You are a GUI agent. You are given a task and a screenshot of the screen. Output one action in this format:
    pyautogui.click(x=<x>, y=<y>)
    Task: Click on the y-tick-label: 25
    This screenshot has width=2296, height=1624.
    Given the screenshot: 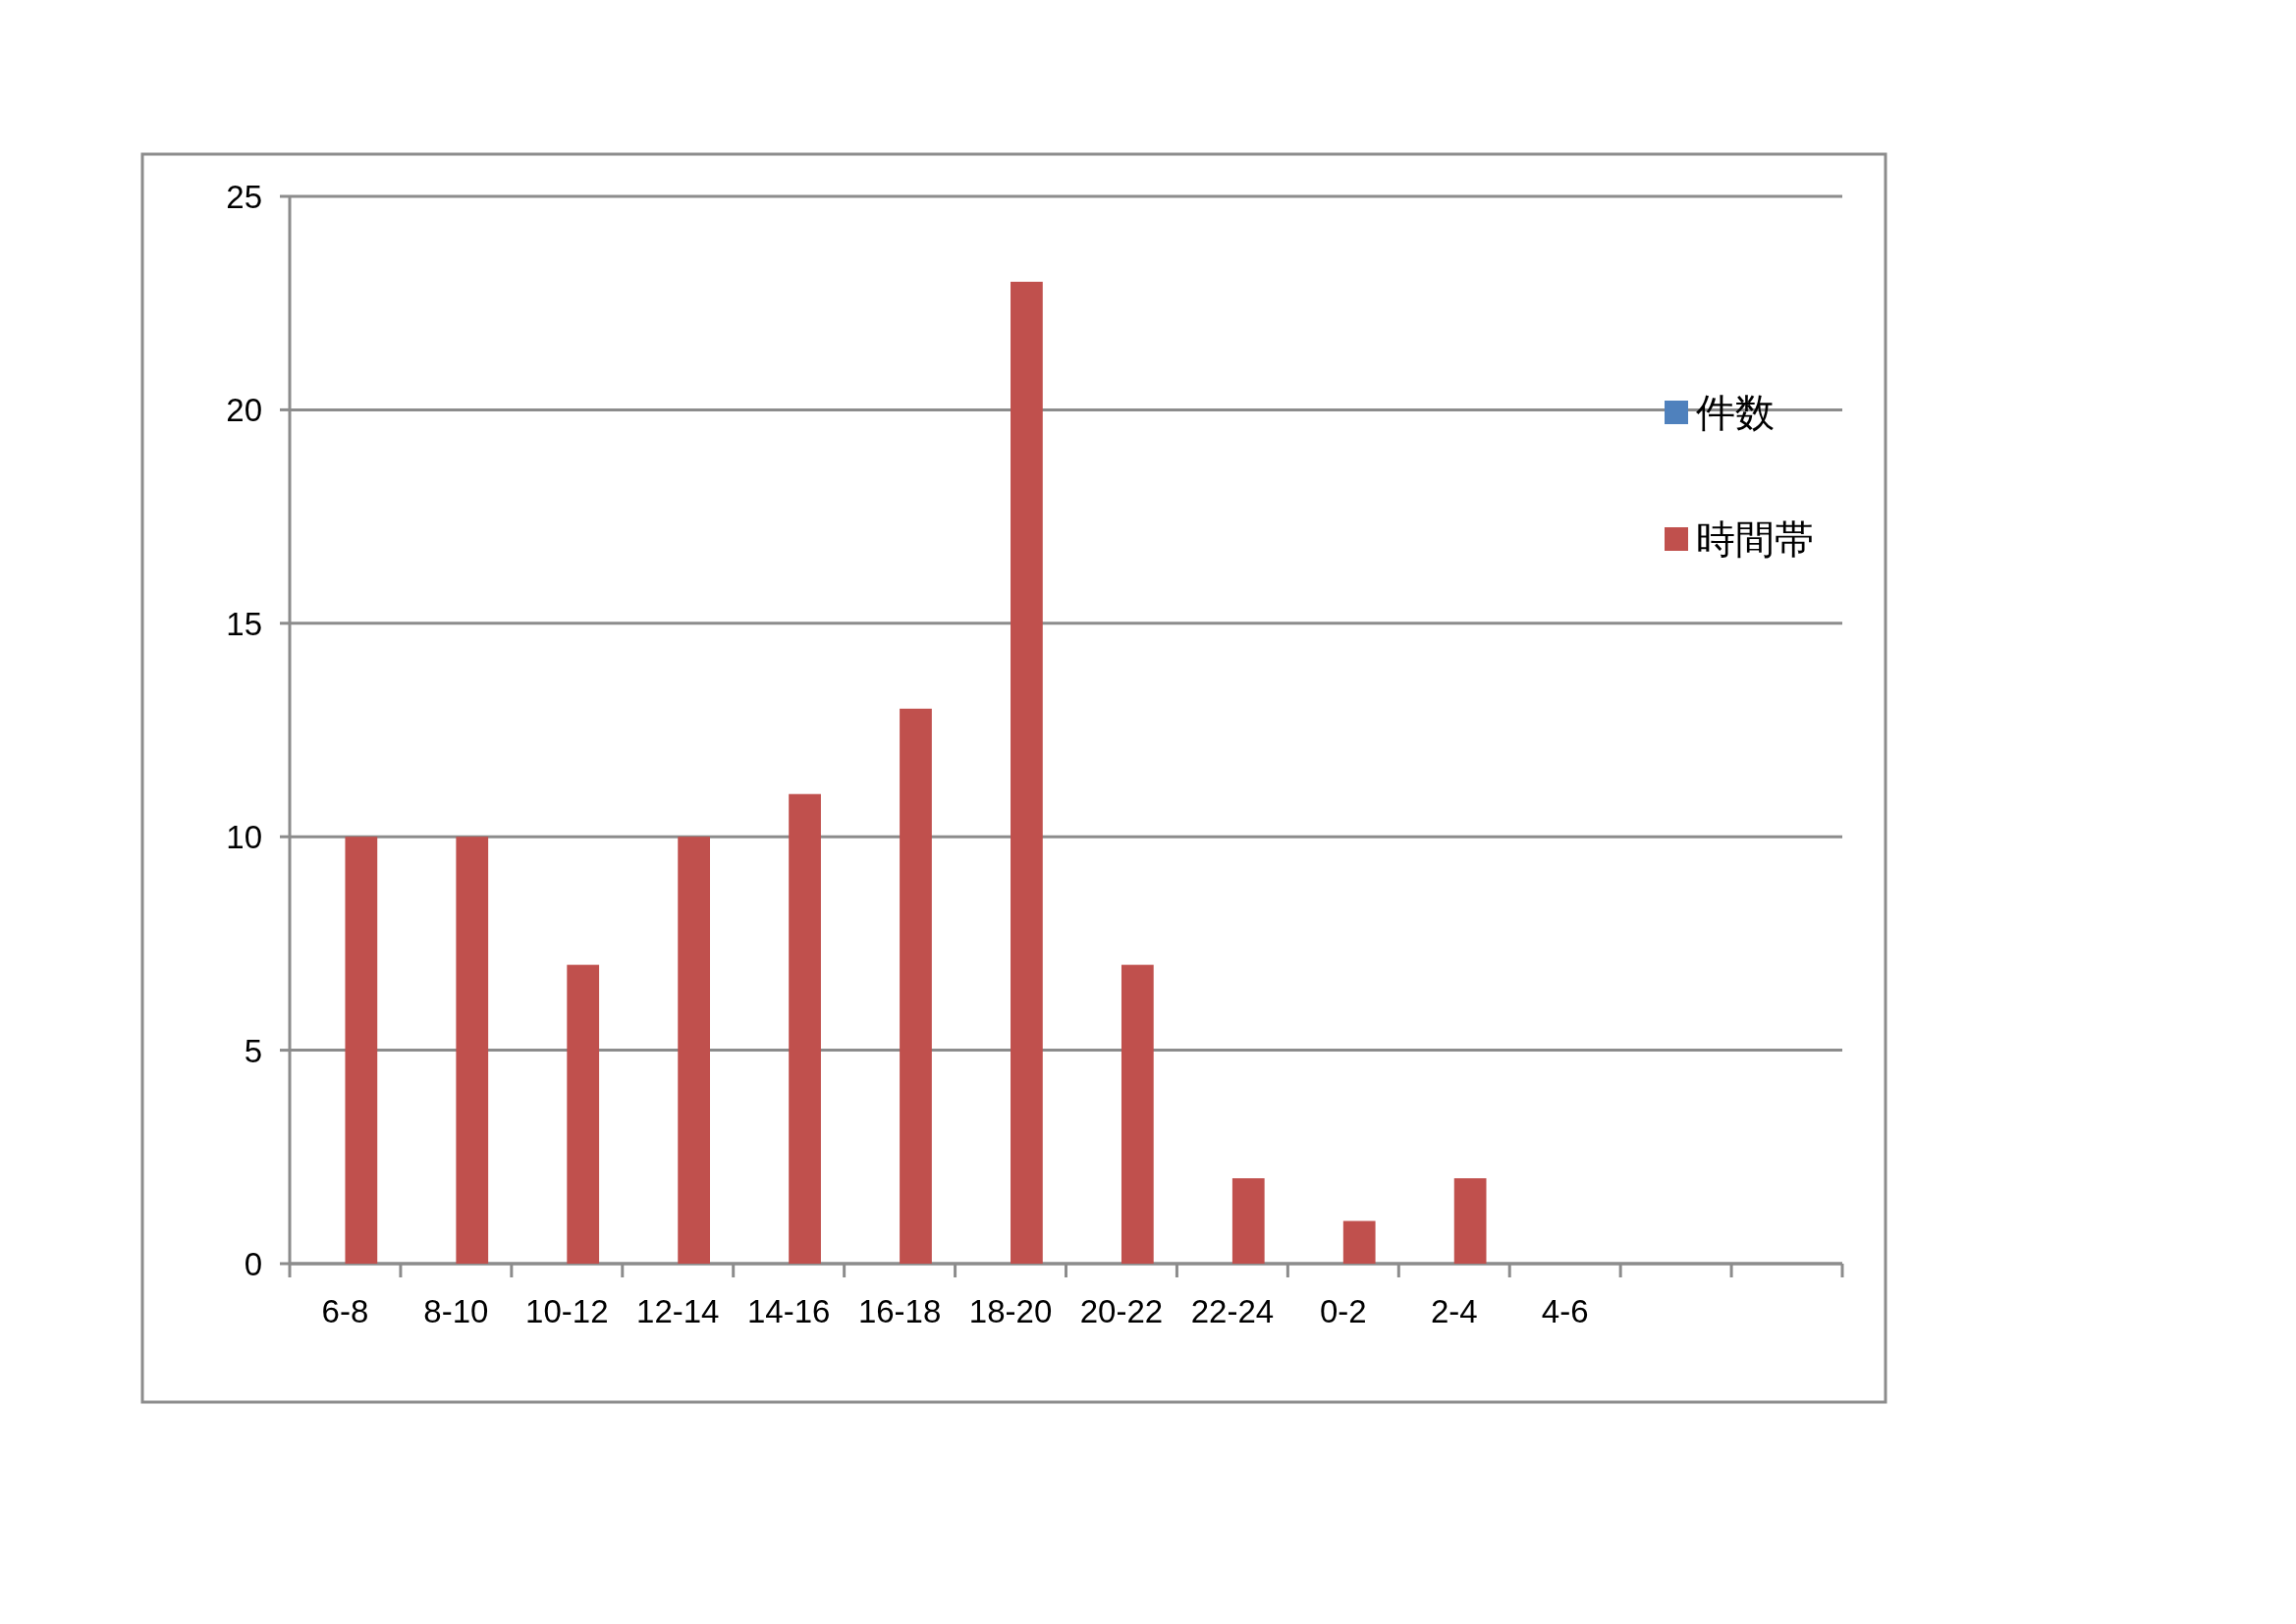 What is the action you would take?
    pyautogui.click(x=244, y=197)
    